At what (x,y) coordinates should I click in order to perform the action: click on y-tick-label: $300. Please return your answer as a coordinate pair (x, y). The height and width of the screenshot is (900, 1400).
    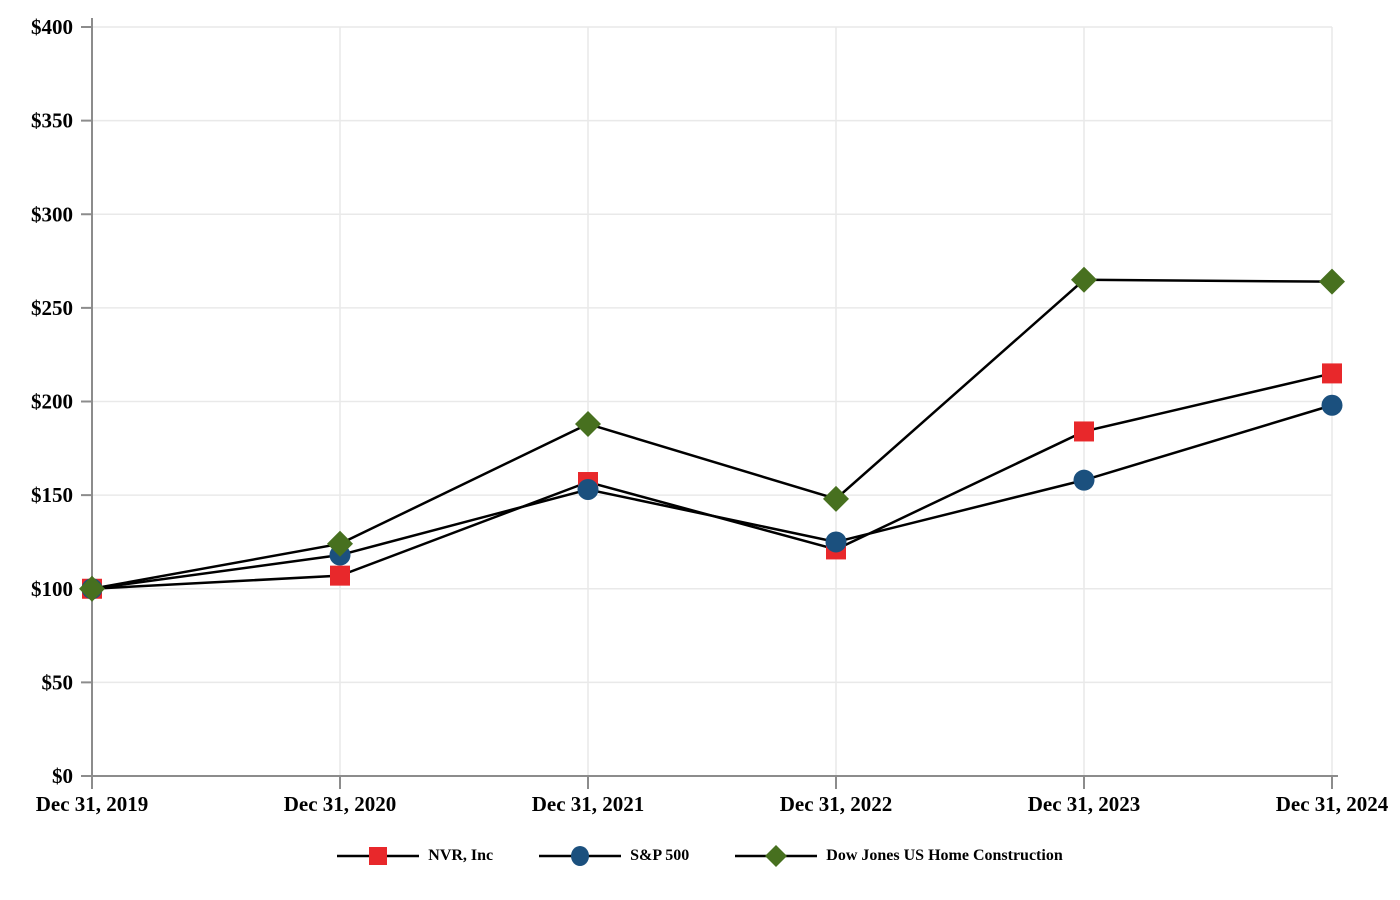
    Looking at the image, I should click on (52, 214).